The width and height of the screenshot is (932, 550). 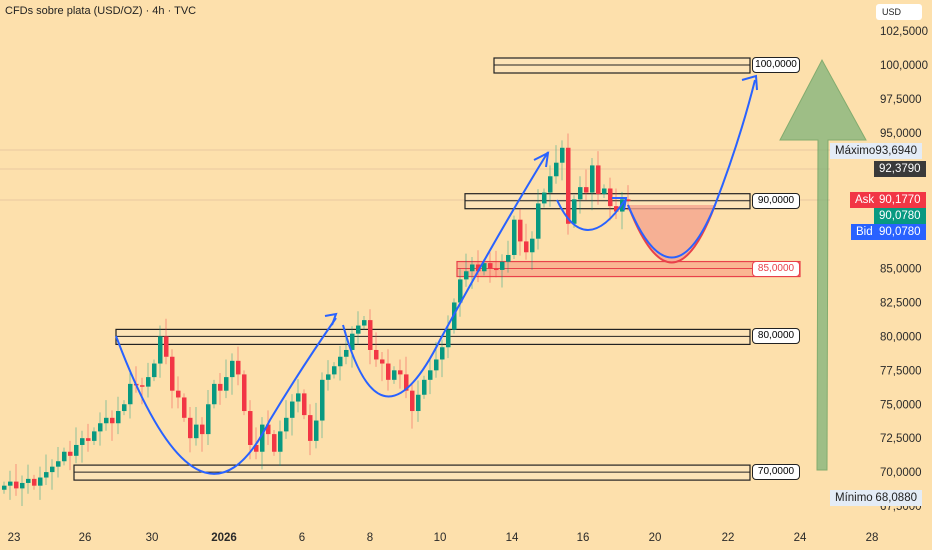 What do you see at coordinates (655, 538) in the screenshot?
I see `x-tick-label: 20` at bounding box center [655, 538].